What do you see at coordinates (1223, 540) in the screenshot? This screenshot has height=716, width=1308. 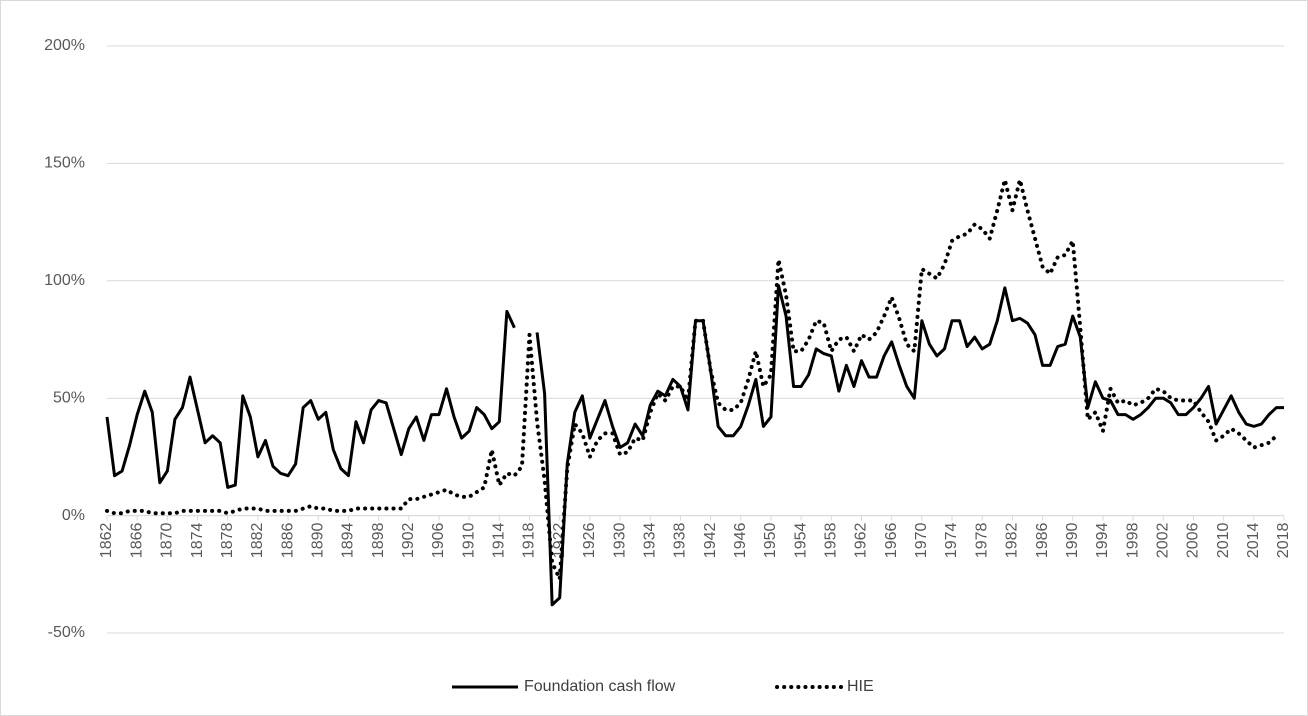 I see `x-tick-label: 2010` at bounding box center [1223, 540].